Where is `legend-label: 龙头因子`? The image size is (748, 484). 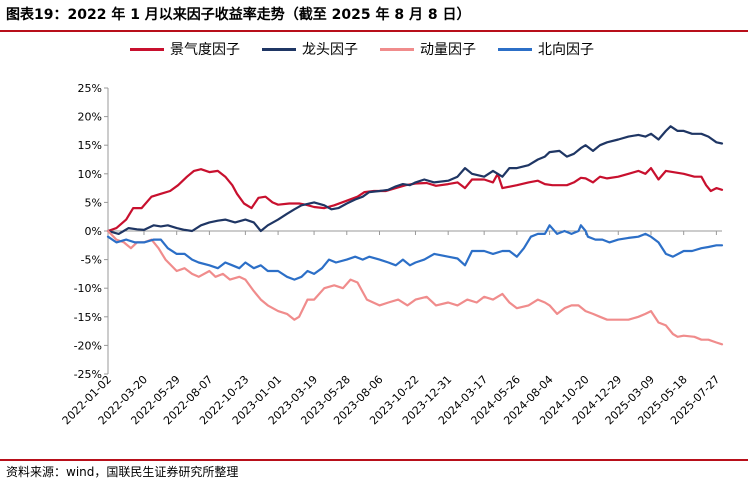 legend-label: 龙头因子 is located at coordinates (330, 50).